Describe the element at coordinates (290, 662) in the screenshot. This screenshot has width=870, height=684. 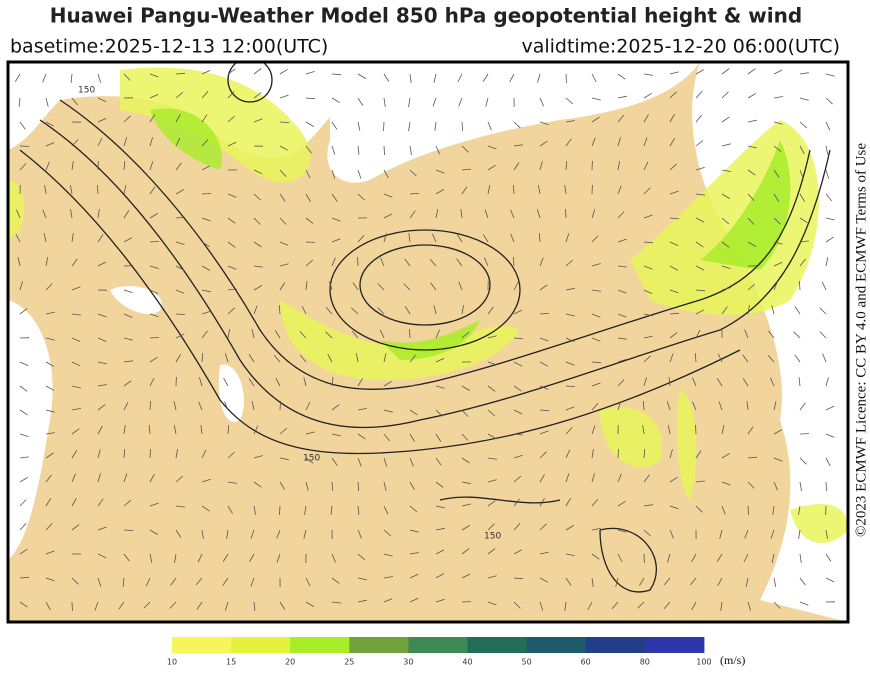
I see `colorbar-tick-label: 20` at that location.